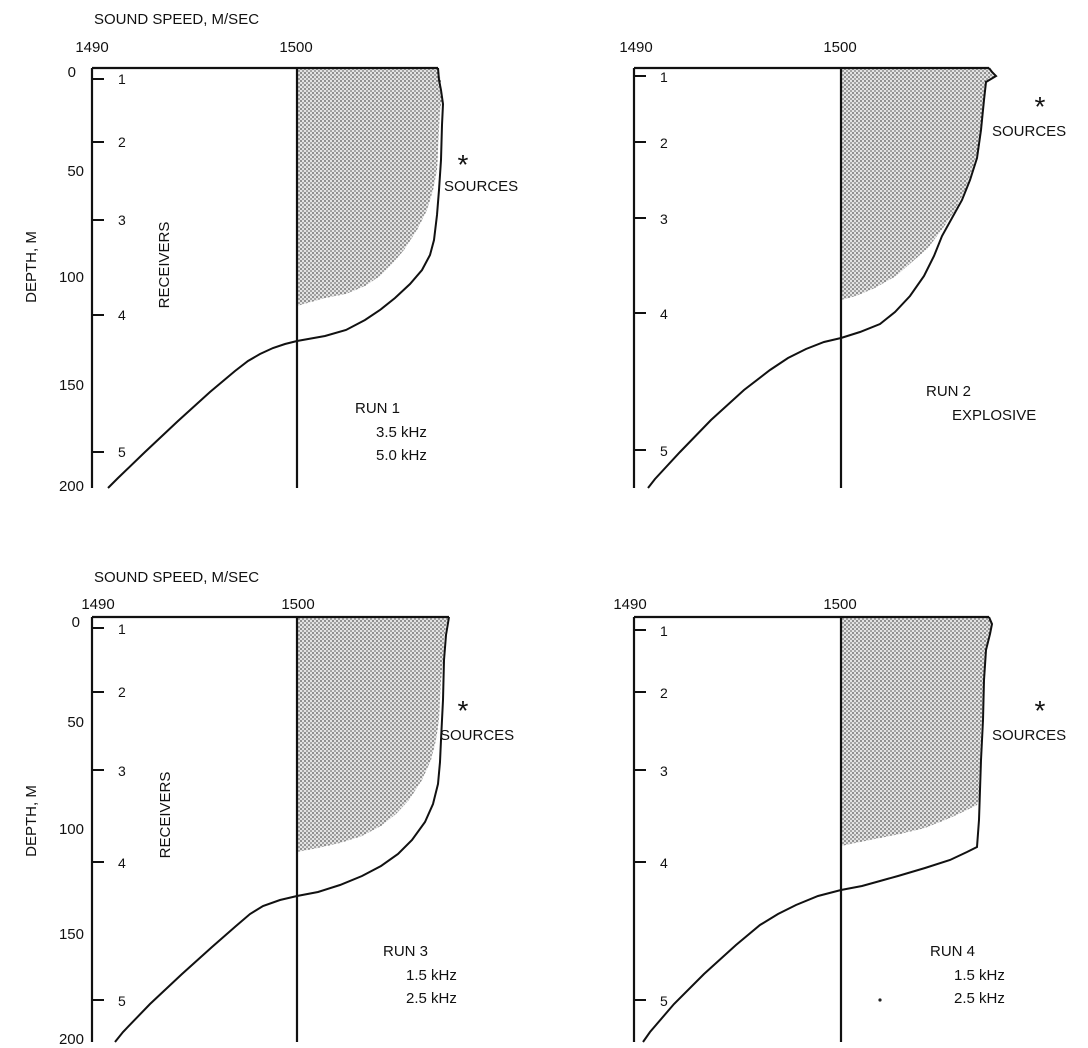 Image resolution: width=1088 pixels, height=1048 pixels. What do you see at coordinates (952, 951) in the screenshot?
I see `run-title: RUN 4` at bounding box center [952, 951].